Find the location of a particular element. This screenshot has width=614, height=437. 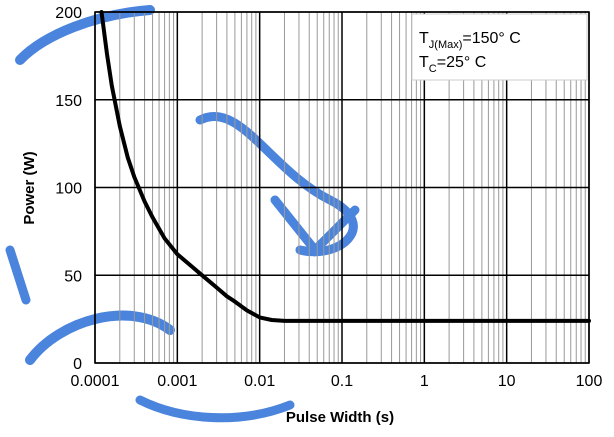

x-tick-label: 100 is located at coordinates (589, 381).